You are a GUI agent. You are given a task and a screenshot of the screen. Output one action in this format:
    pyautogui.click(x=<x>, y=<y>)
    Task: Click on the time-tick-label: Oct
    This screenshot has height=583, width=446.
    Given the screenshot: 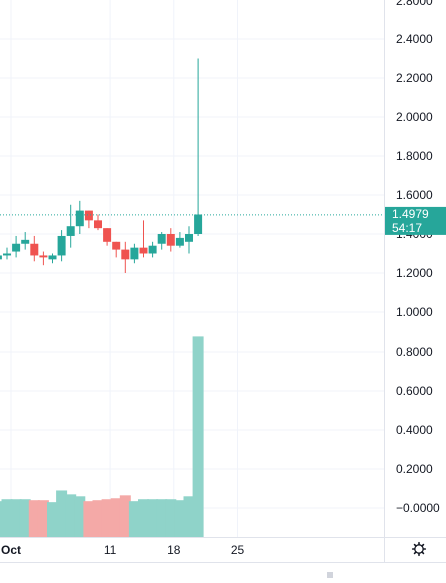 What is the action you would take?
    pyautogui.click(x=11, y=550)
    